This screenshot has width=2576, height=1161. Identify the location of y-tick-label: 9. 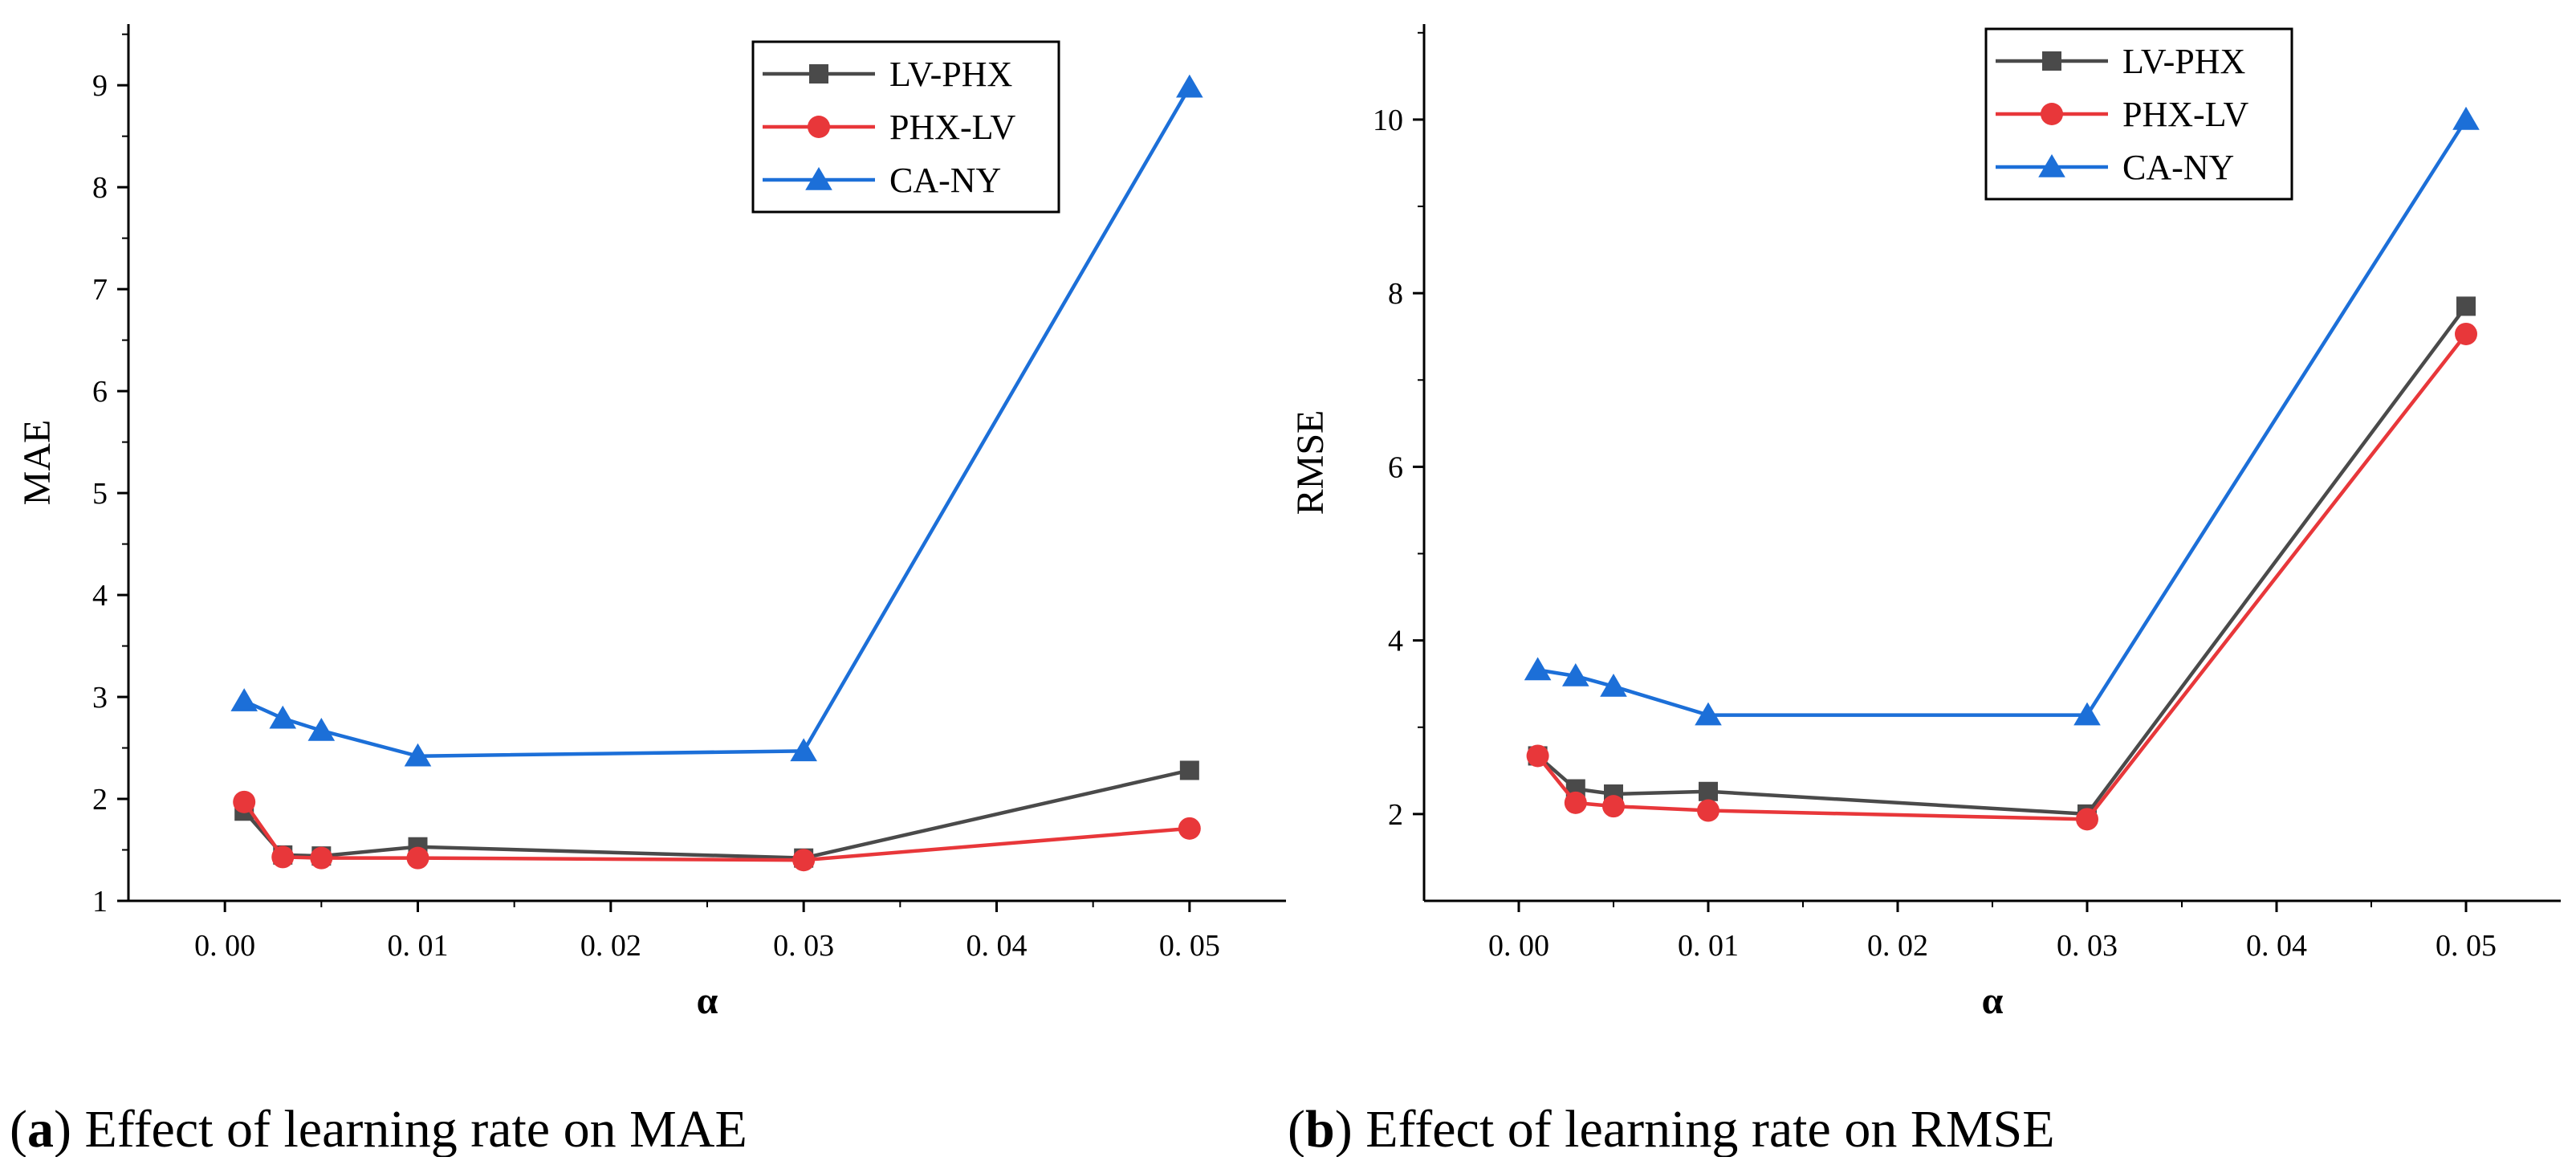
(100, 86).